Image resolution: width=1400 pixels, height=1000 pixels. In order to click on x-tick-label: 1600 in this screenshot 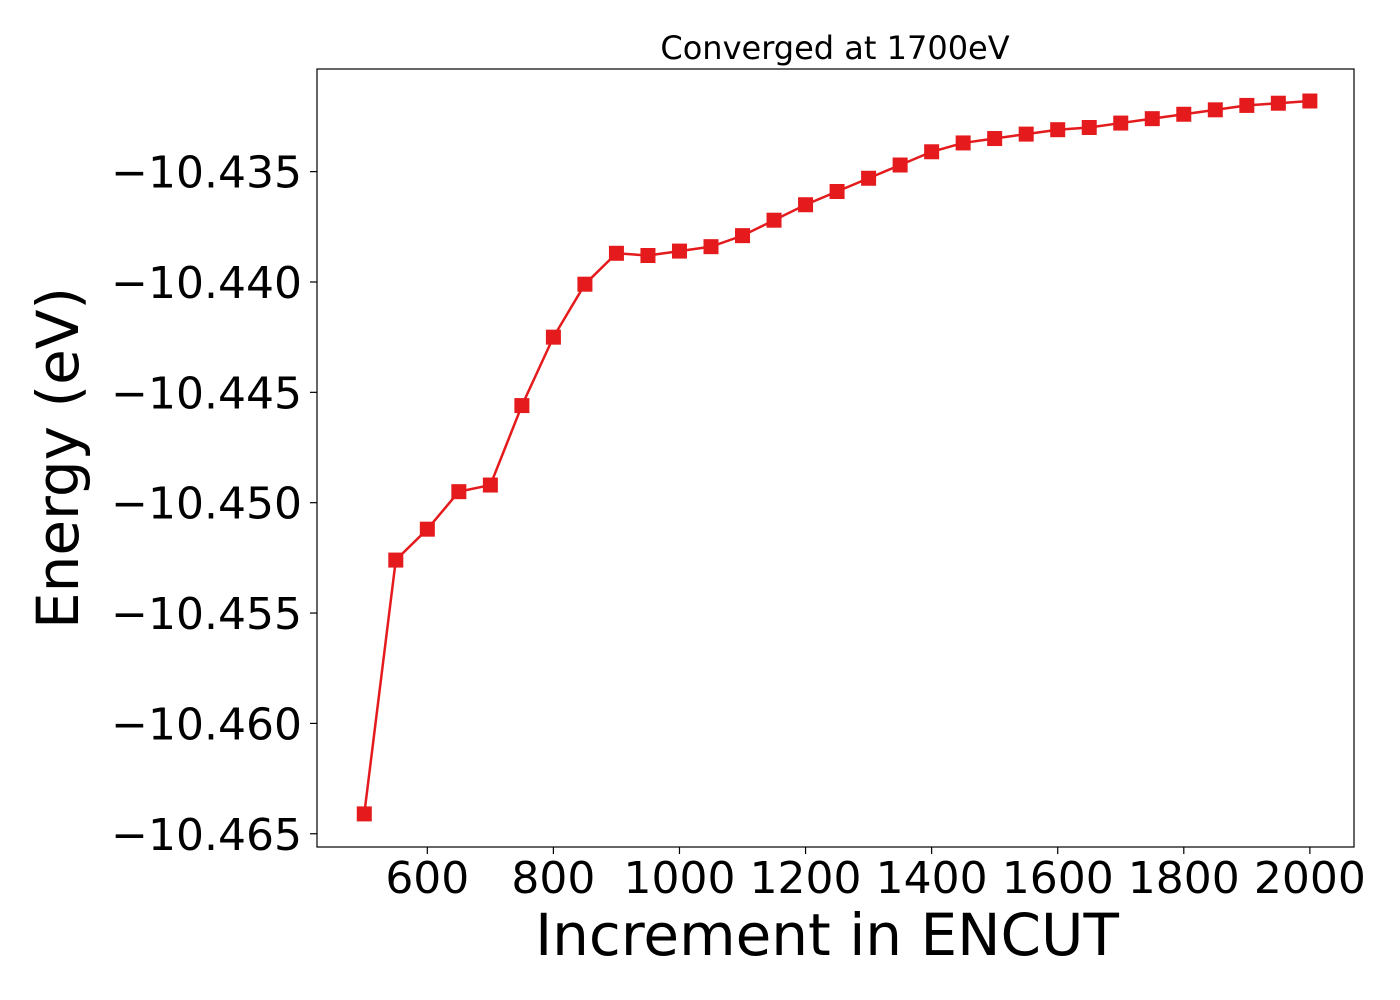, I will do `click(1058, 878)`.